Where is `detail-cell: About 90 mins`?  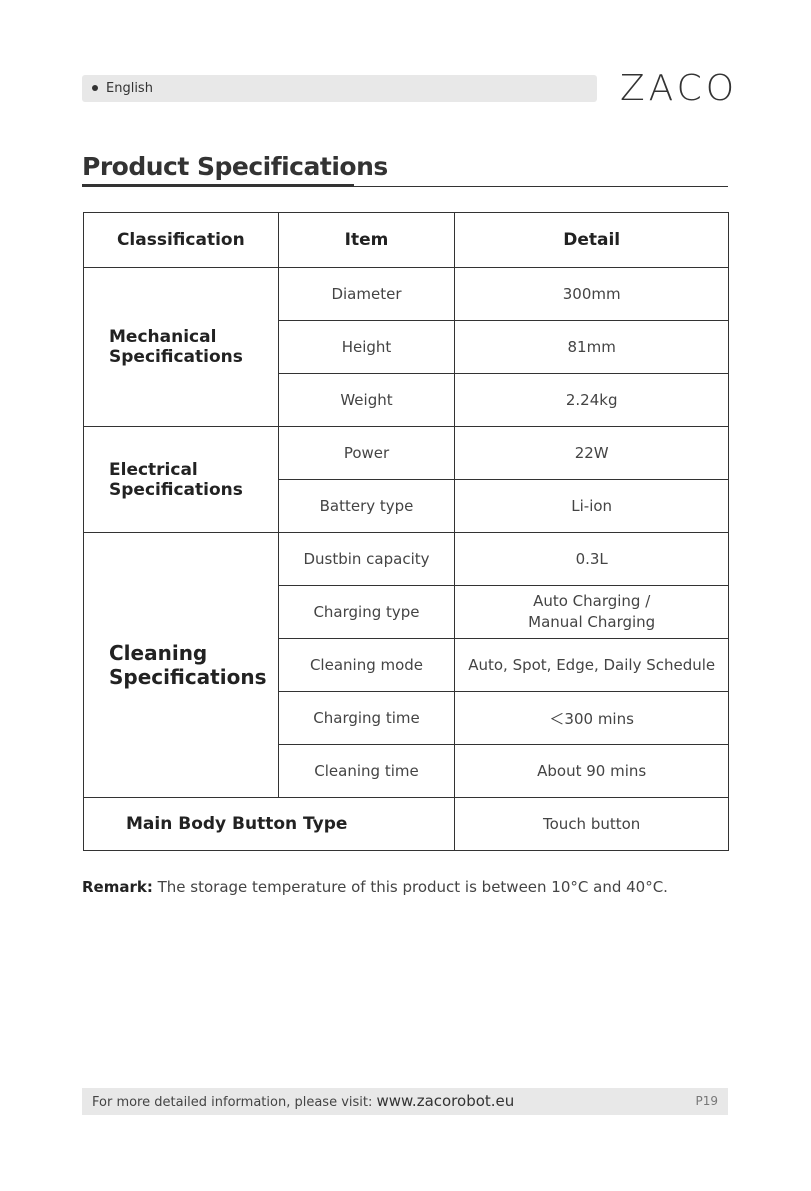 detail-cell: About 90 mins is located at coordinates (591, 771).